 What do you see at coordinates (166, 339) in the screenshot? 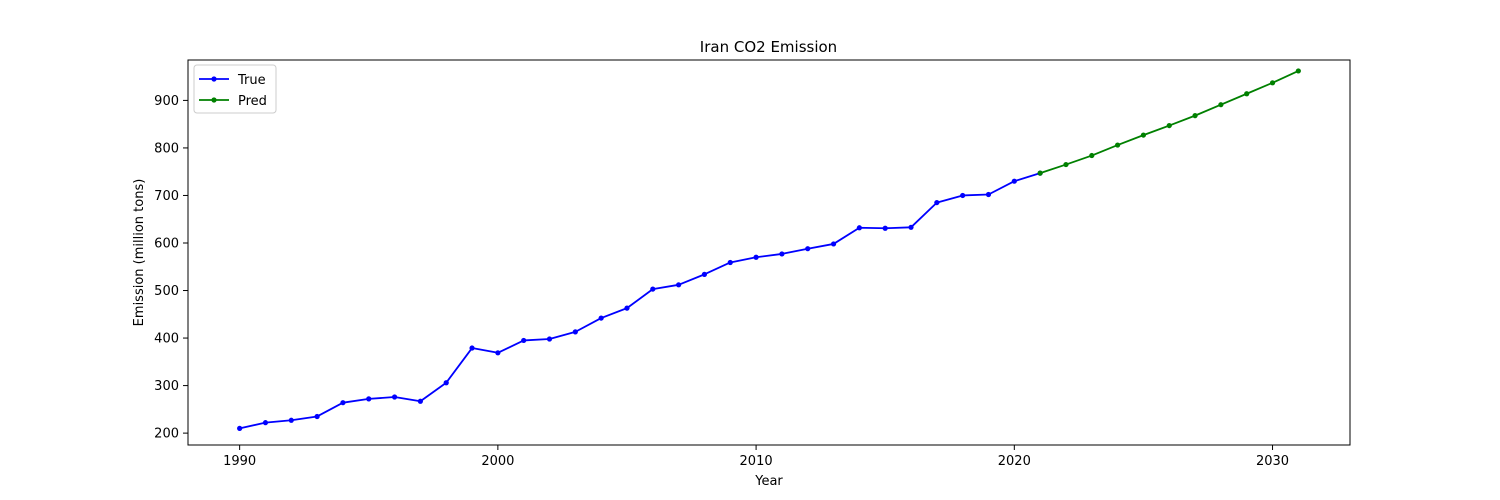
I see `y-tick-label-400: 400` at bounding box center [166, 339].